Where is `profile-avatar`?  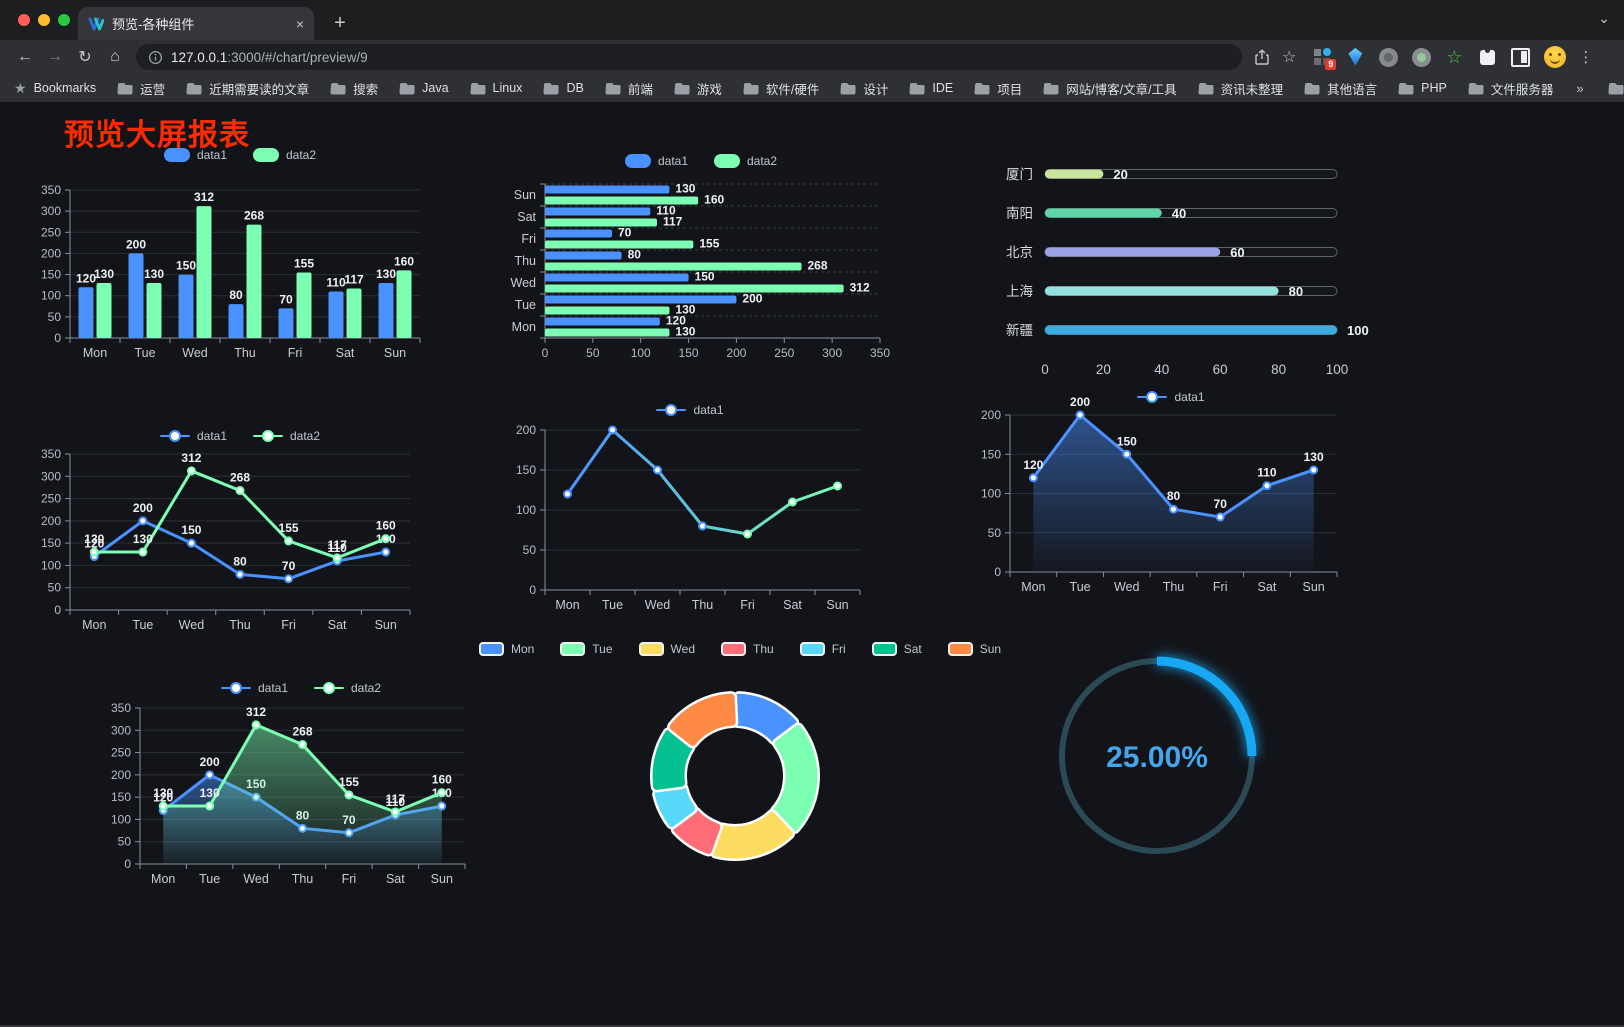
profile-avatar is located at coordinates (1555, 57).